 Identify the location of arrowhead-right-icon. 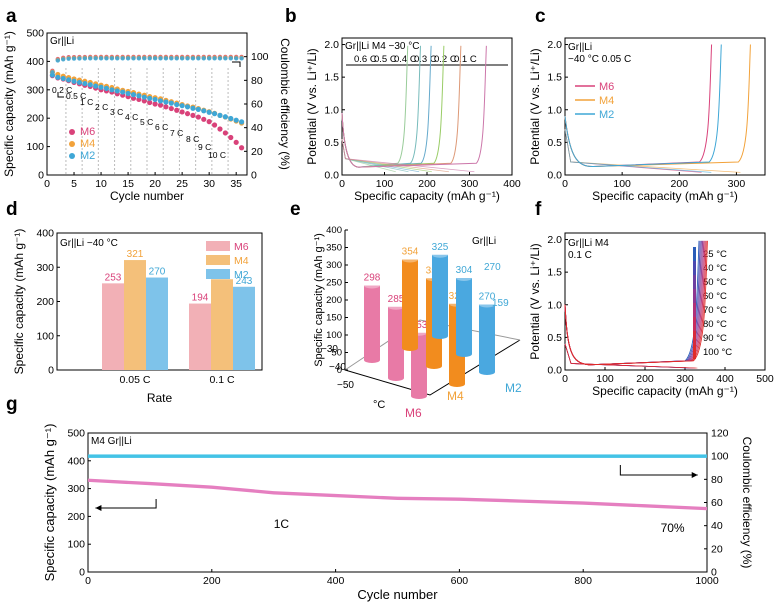
(694, 475).